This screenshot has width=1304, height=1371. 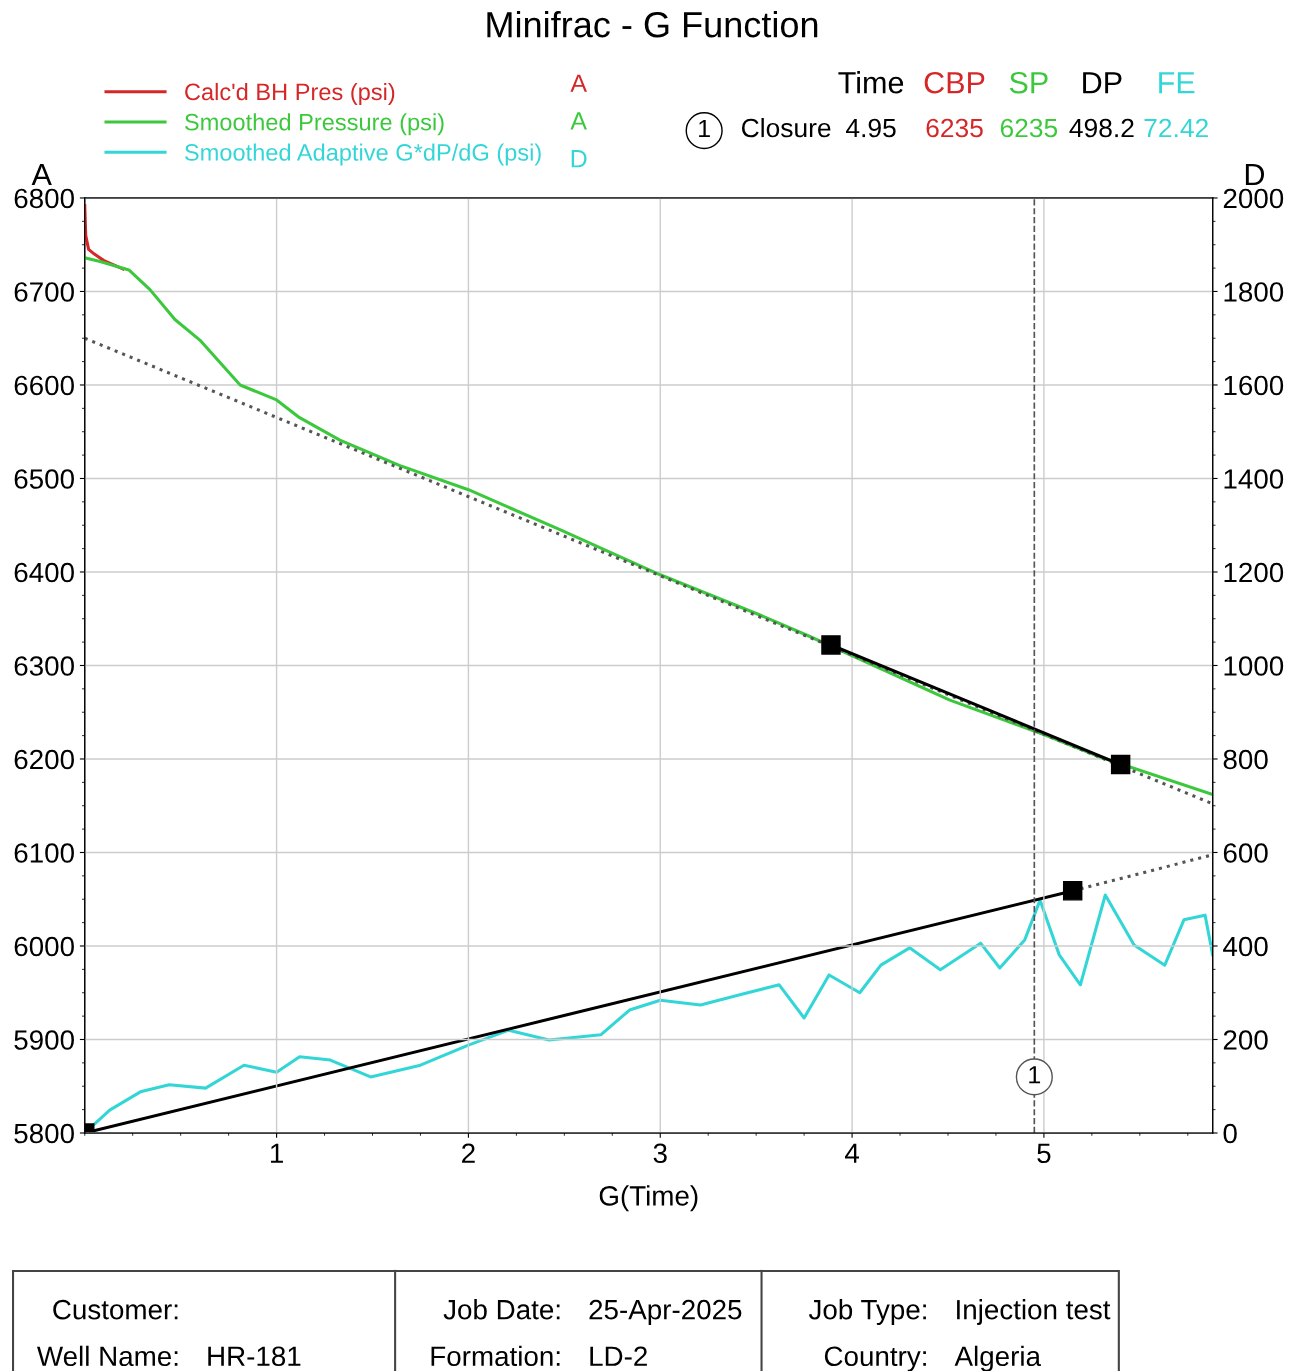 What do you see at coordinates (618, 1356) in the screenshot?
I see `text: LD-2` at bounding box center [618, 1356].